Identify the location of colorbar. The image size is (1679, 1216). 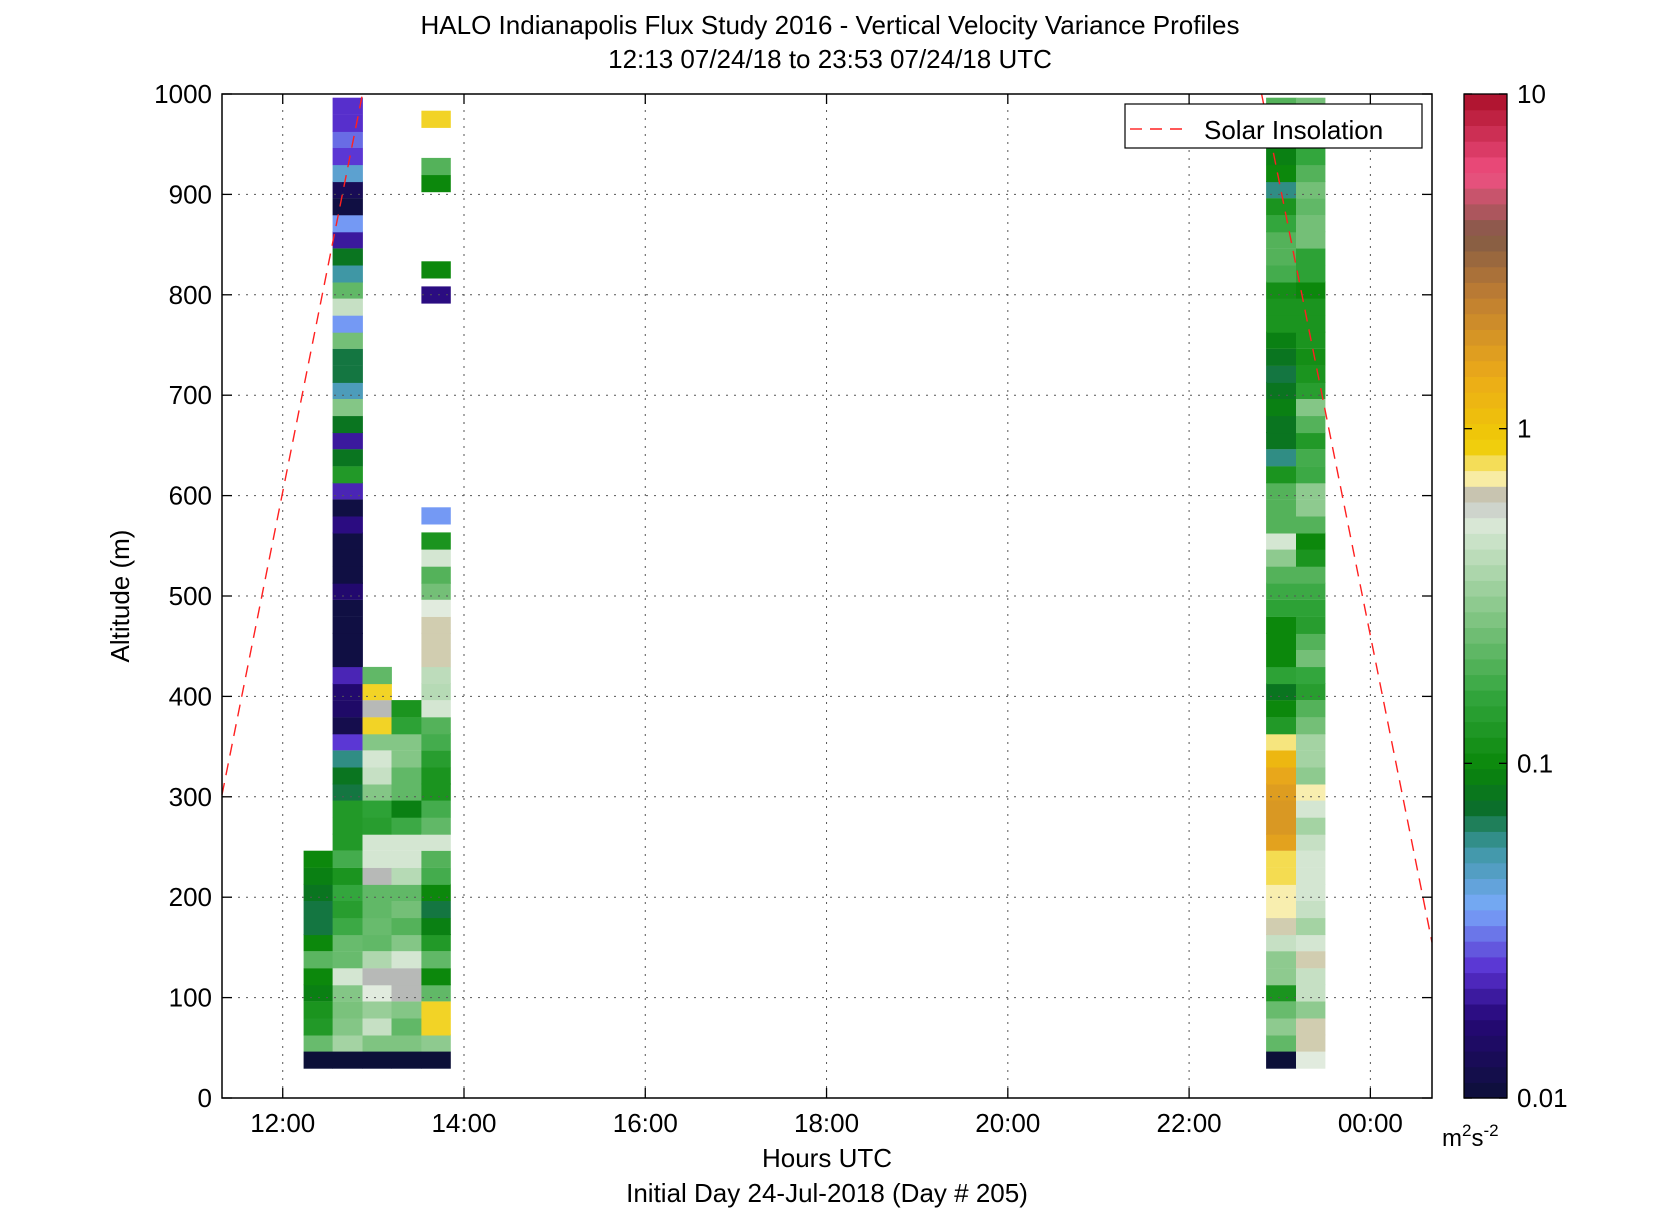
(1485, 596).